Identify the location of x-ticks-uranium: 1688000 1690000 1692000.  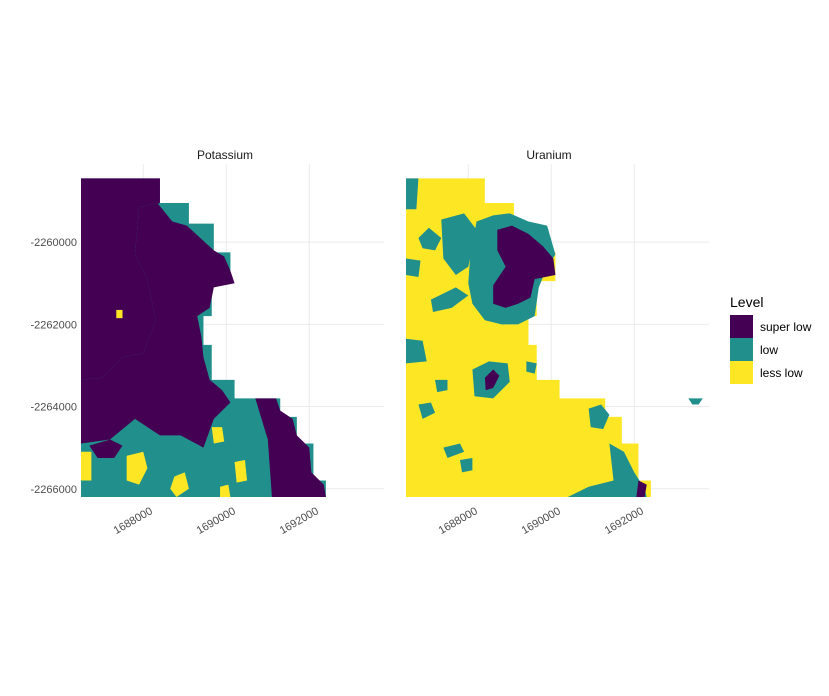
(541, 521).